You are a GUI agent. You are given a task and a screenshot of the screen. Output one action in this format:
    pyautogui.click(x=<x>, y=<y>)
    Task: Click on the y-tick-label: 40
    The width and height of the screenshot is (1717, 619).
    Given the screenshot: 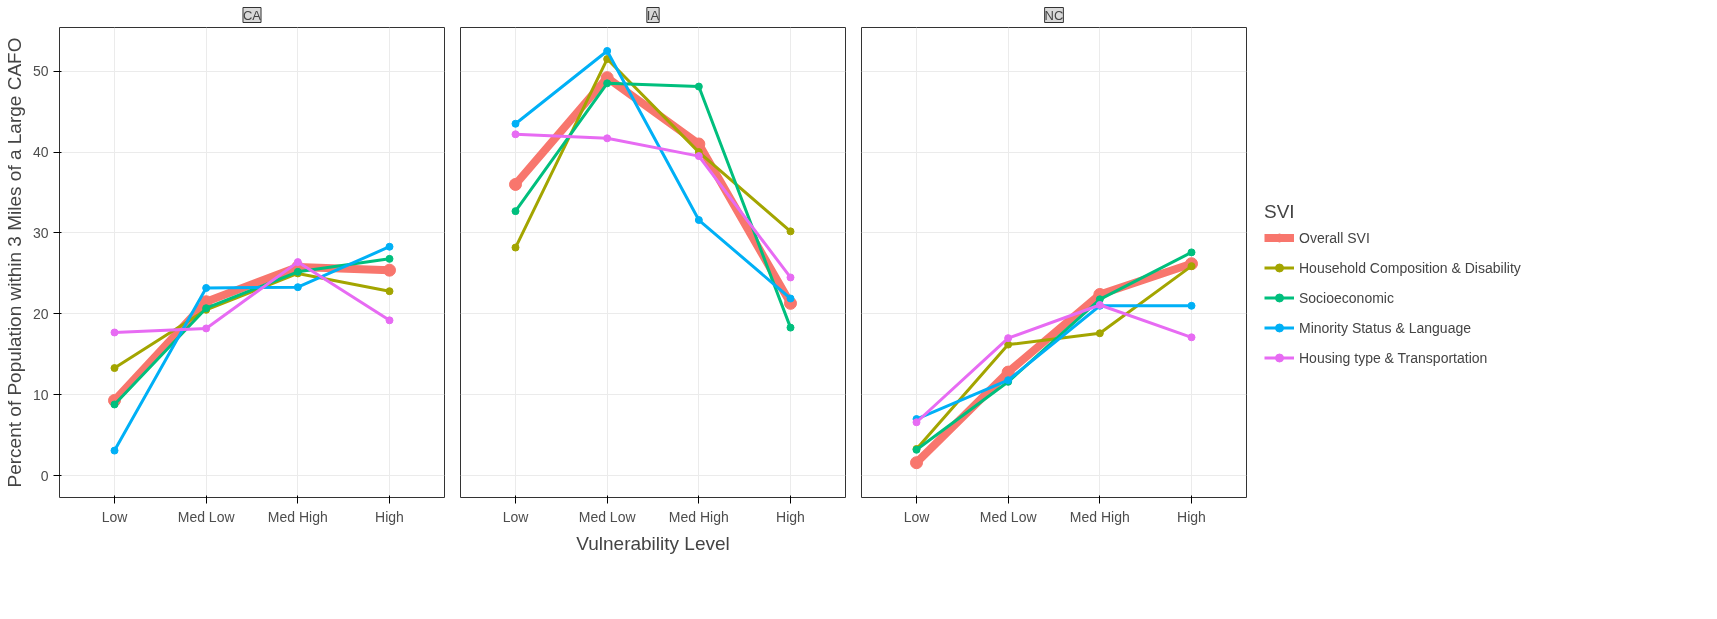 What is the action you would take?
    pyautogui.click(x=40, y=152)
    